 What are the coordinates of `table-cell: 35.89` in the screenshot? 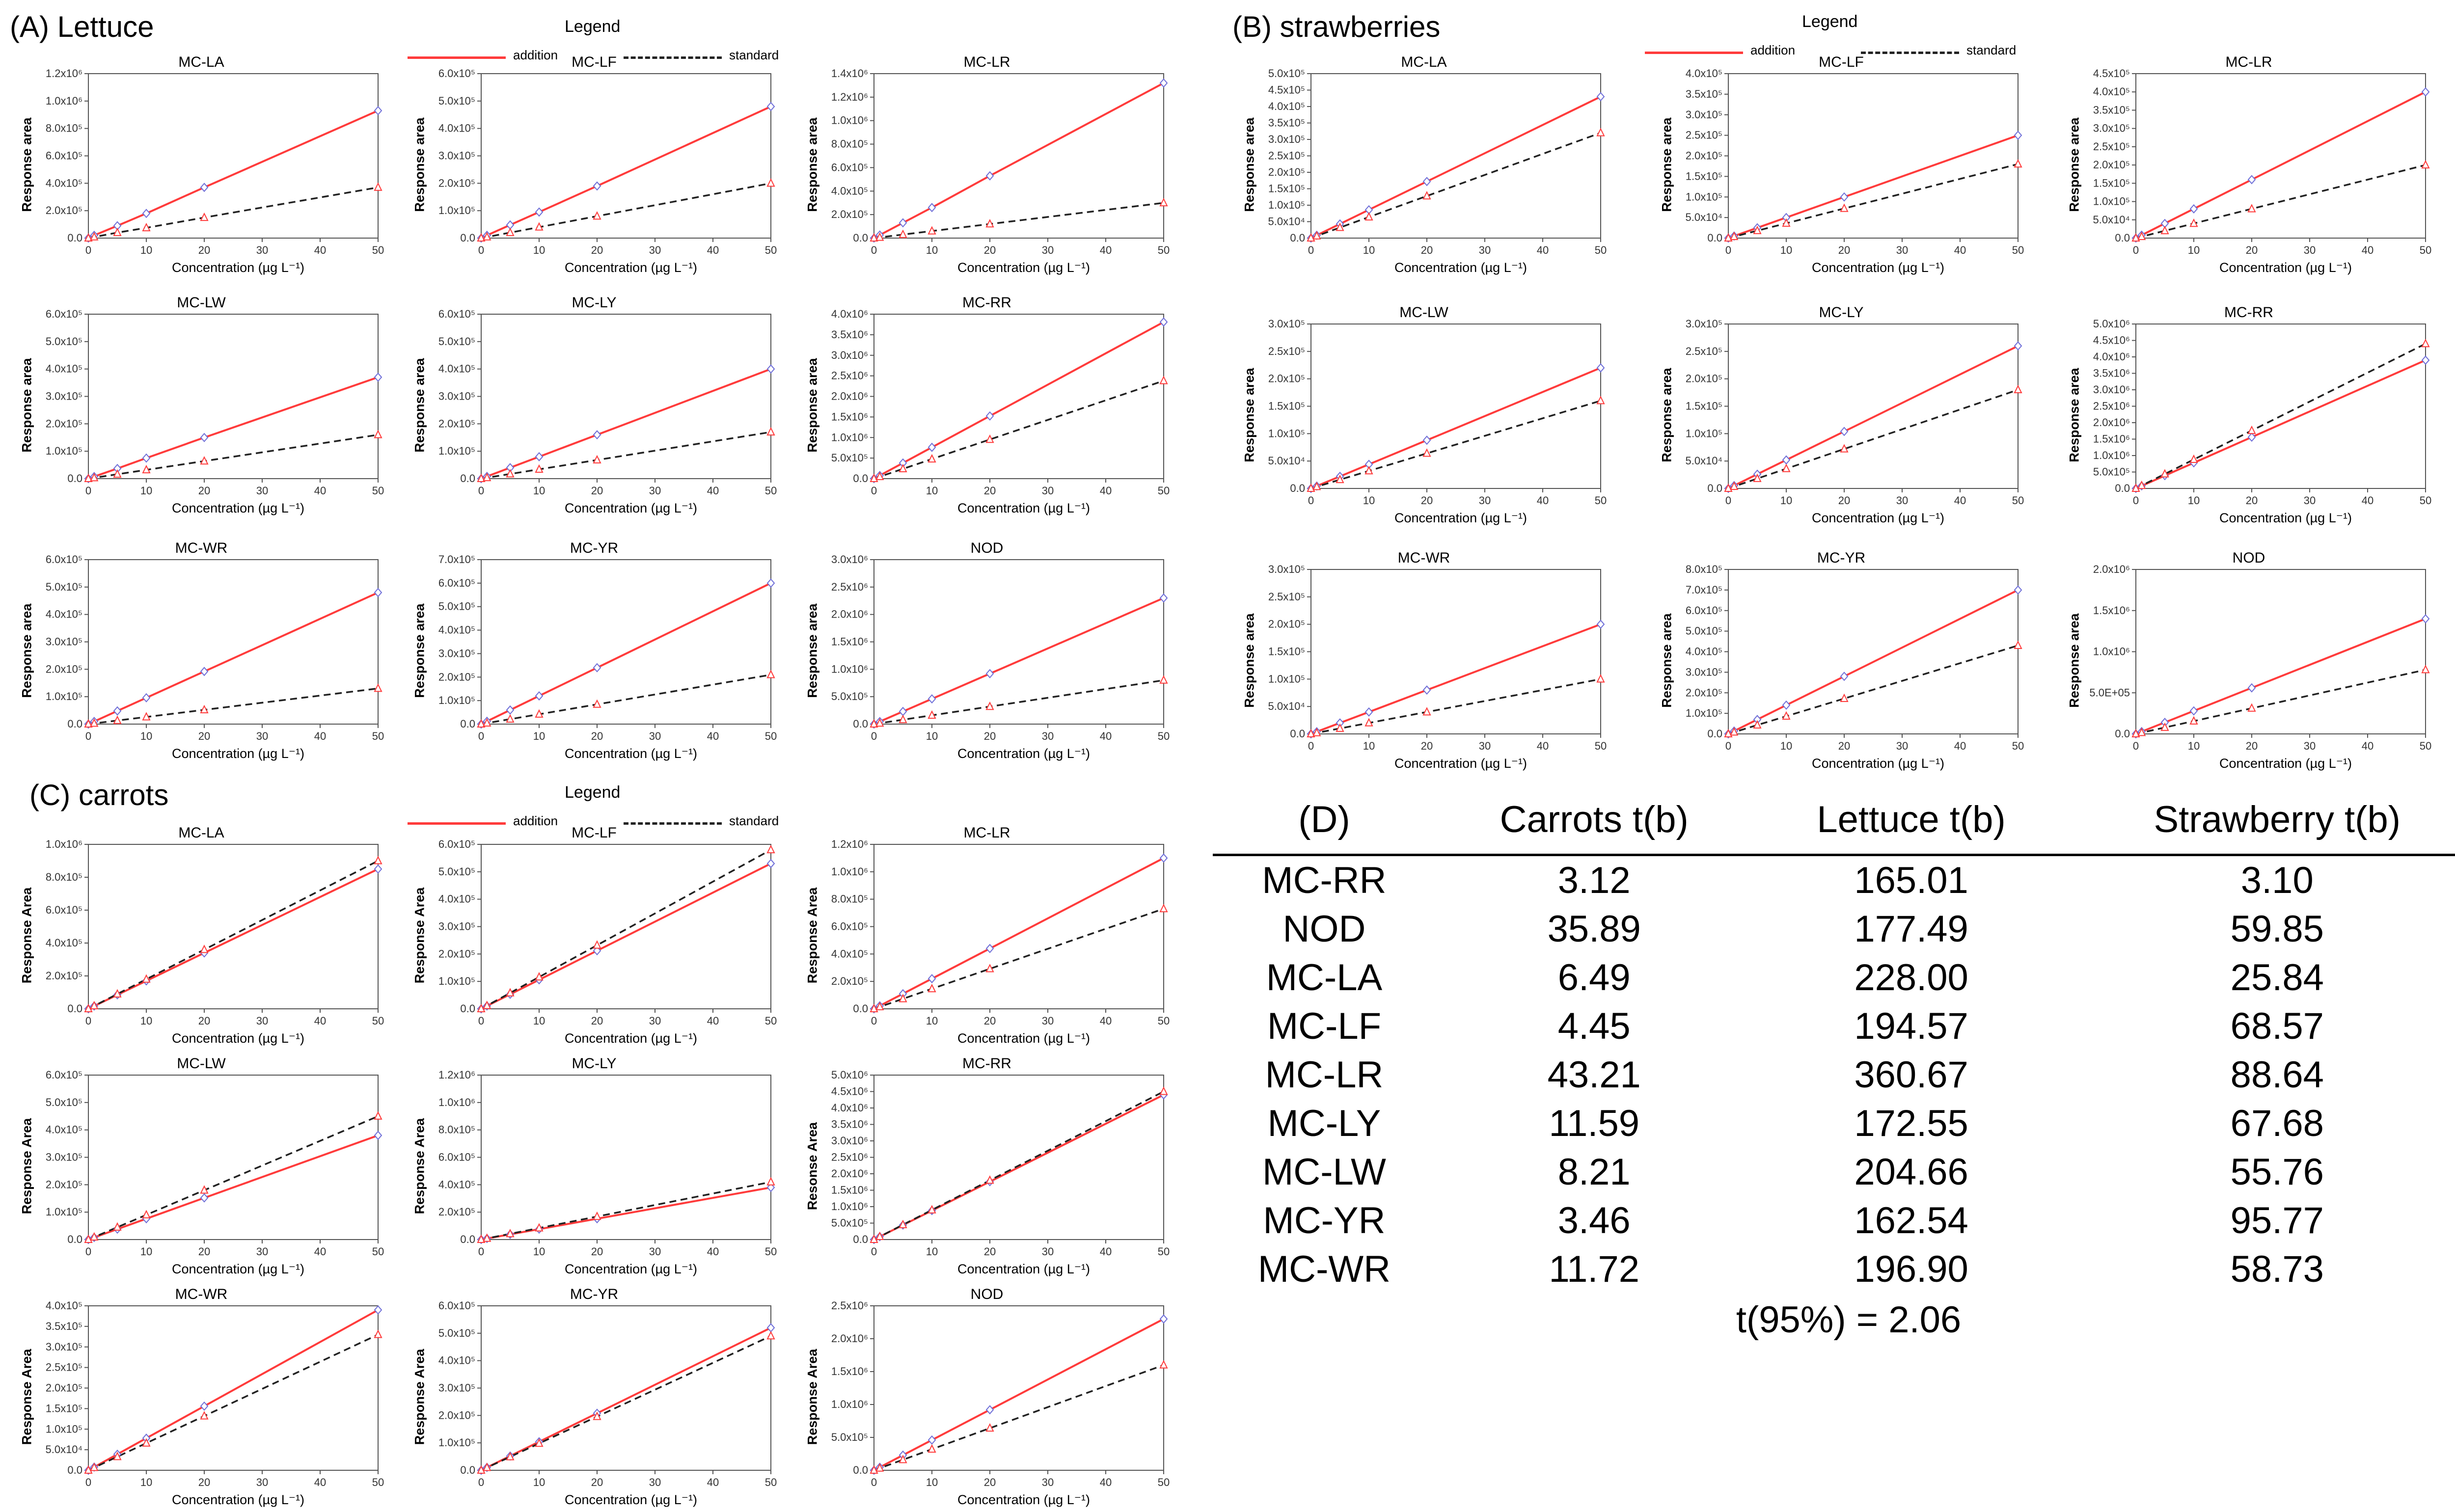 It's located at (1594, 929).